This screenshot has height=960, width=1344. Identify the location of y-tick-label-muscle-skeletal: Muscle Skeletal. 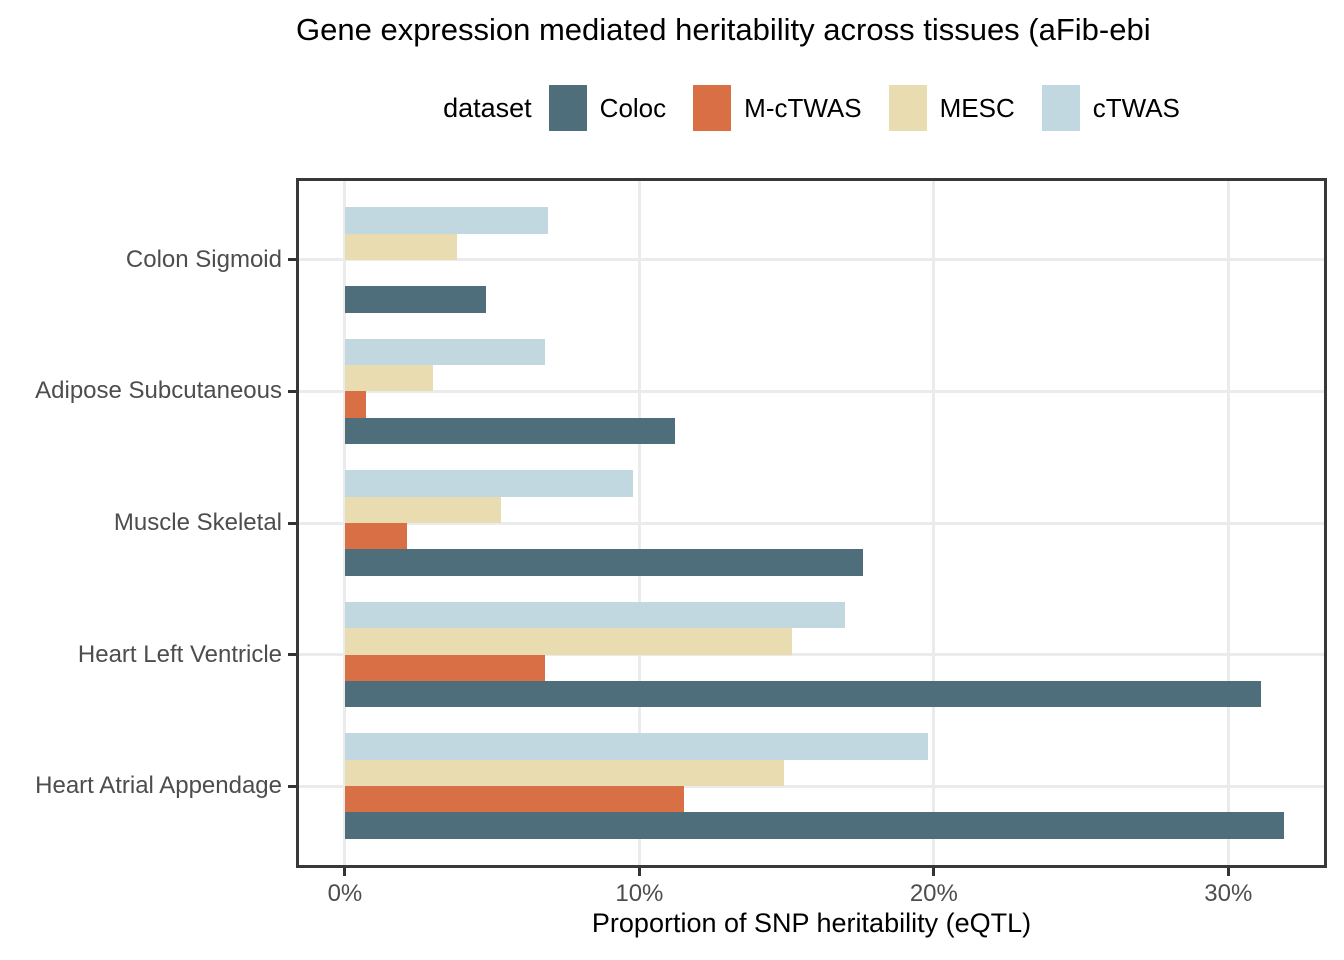
(197, 522).